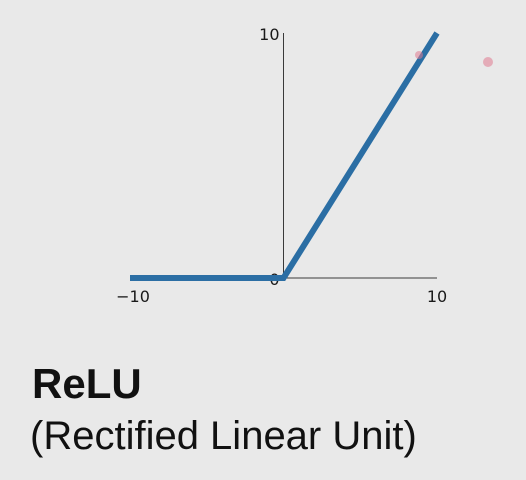  Describe the element at coordinates (454, 59) in the screenshot. I see `laser-pointer-marks` at that location.